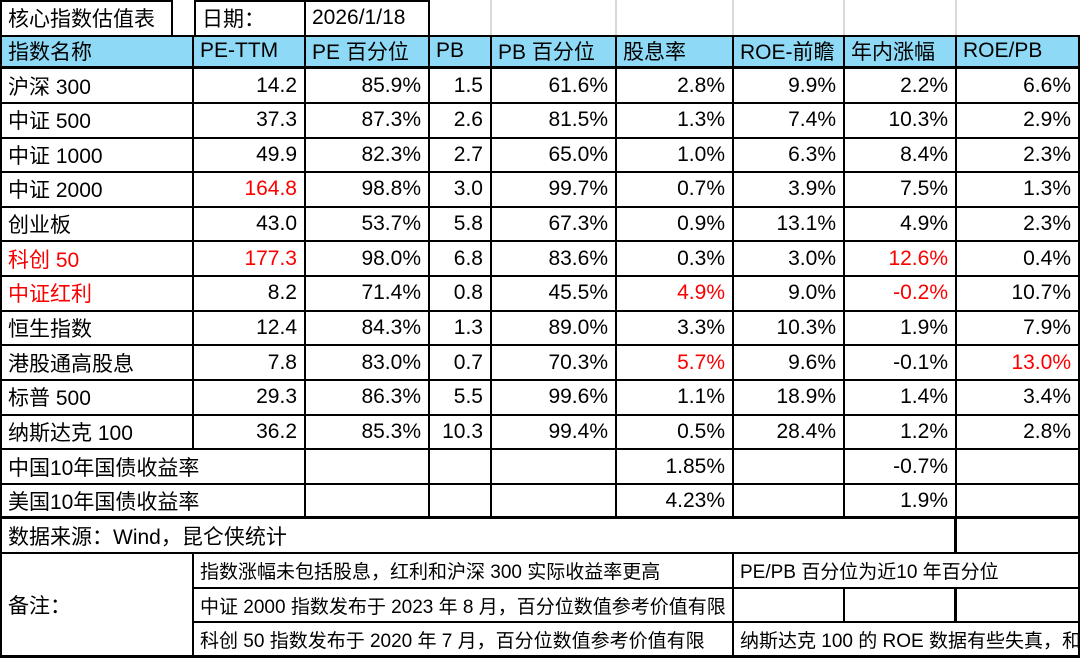 Image resolution: width=1080 pixels, height=658 pixels. What do you see at coordinates (97, 225) in the screenshot?
I see `index-name-cell: 创业板` at bounding box center [97, 225].